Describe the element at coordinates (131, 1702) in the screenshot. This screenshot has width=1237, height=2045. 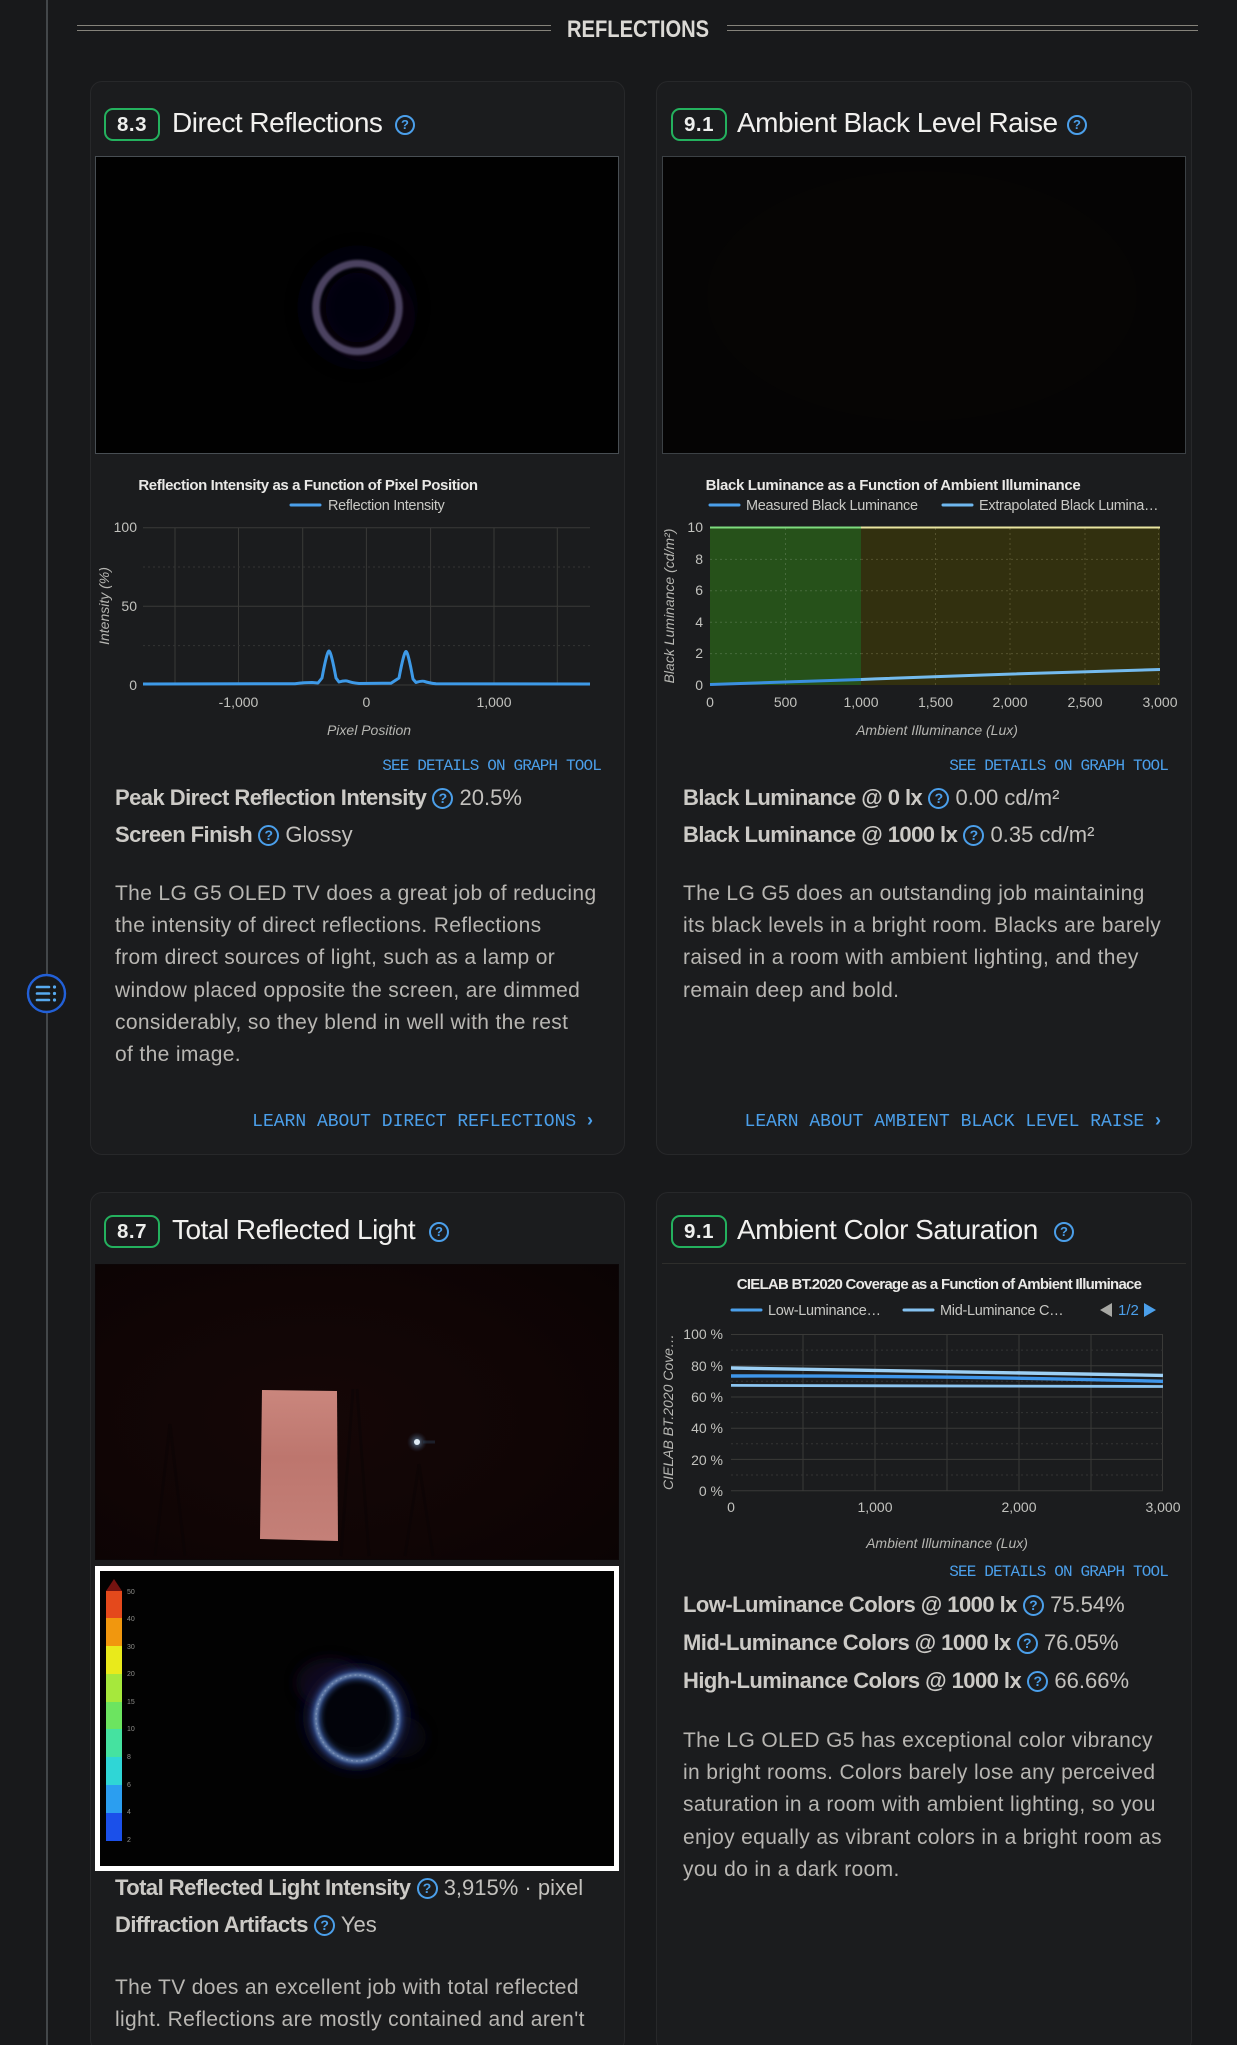
I see `svg-text: 15` at that location.